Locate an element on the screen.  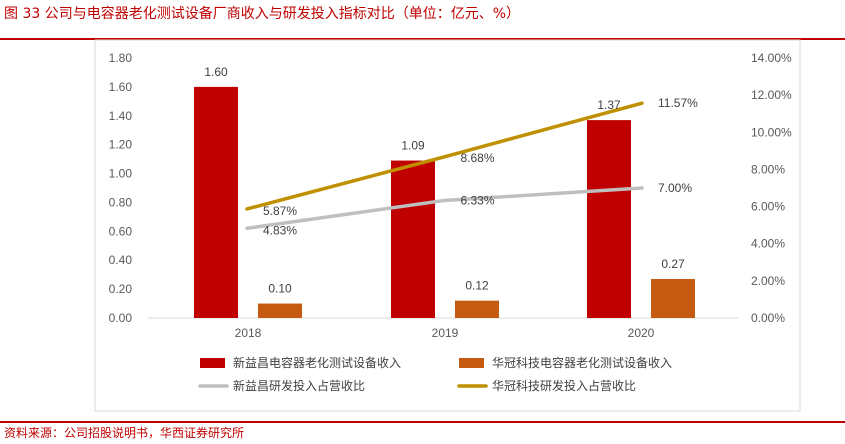
bar-data-label: 1.60 is located at coordinates (216, 72).